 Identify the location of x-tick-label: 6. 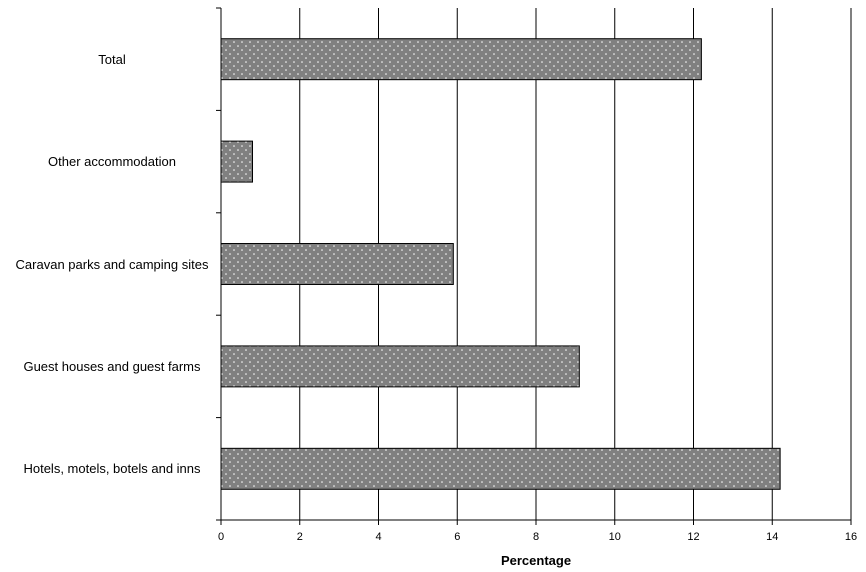
(457, 537).